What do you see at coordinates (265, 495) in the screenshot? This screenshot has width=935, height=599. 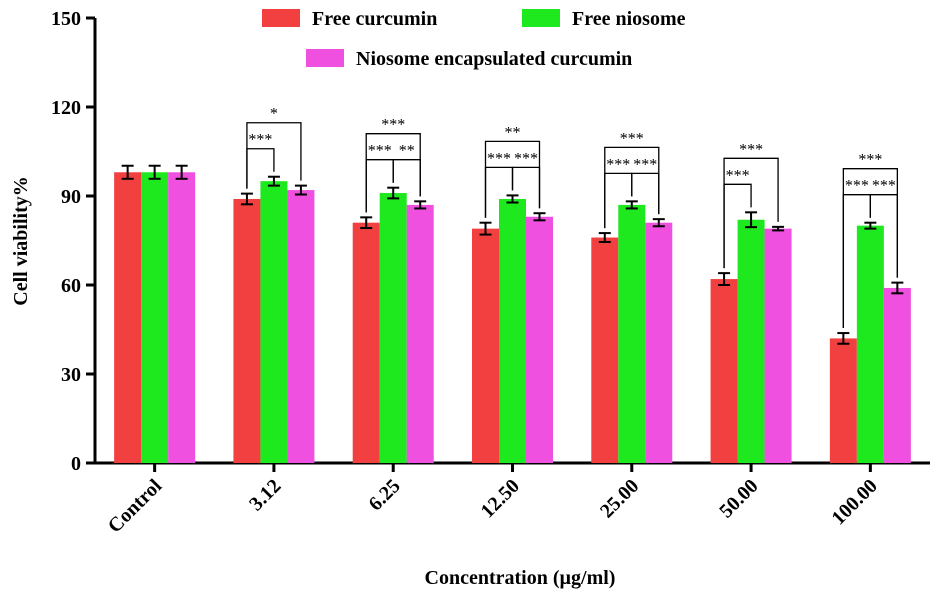 I see `x-tick-label: 3.12` at bounding box center [265, 495].